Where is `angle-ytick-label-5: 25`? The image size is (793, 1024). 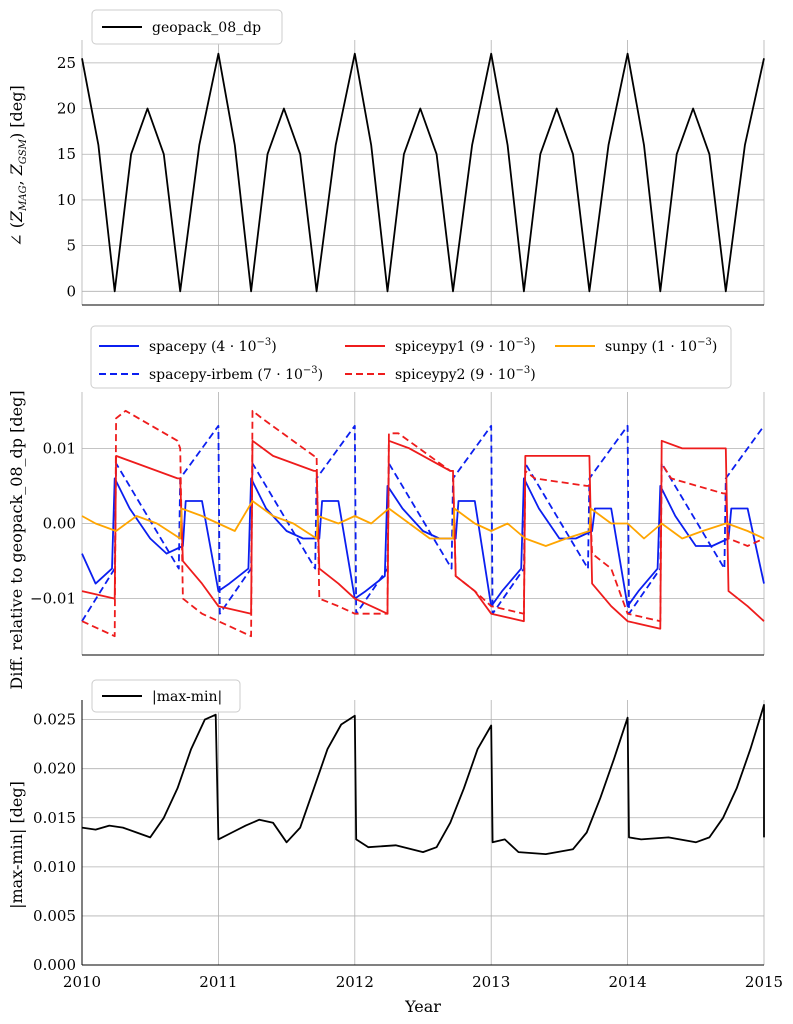 angle-ytick-label-5: 25 is located at coordinates (66, 63).